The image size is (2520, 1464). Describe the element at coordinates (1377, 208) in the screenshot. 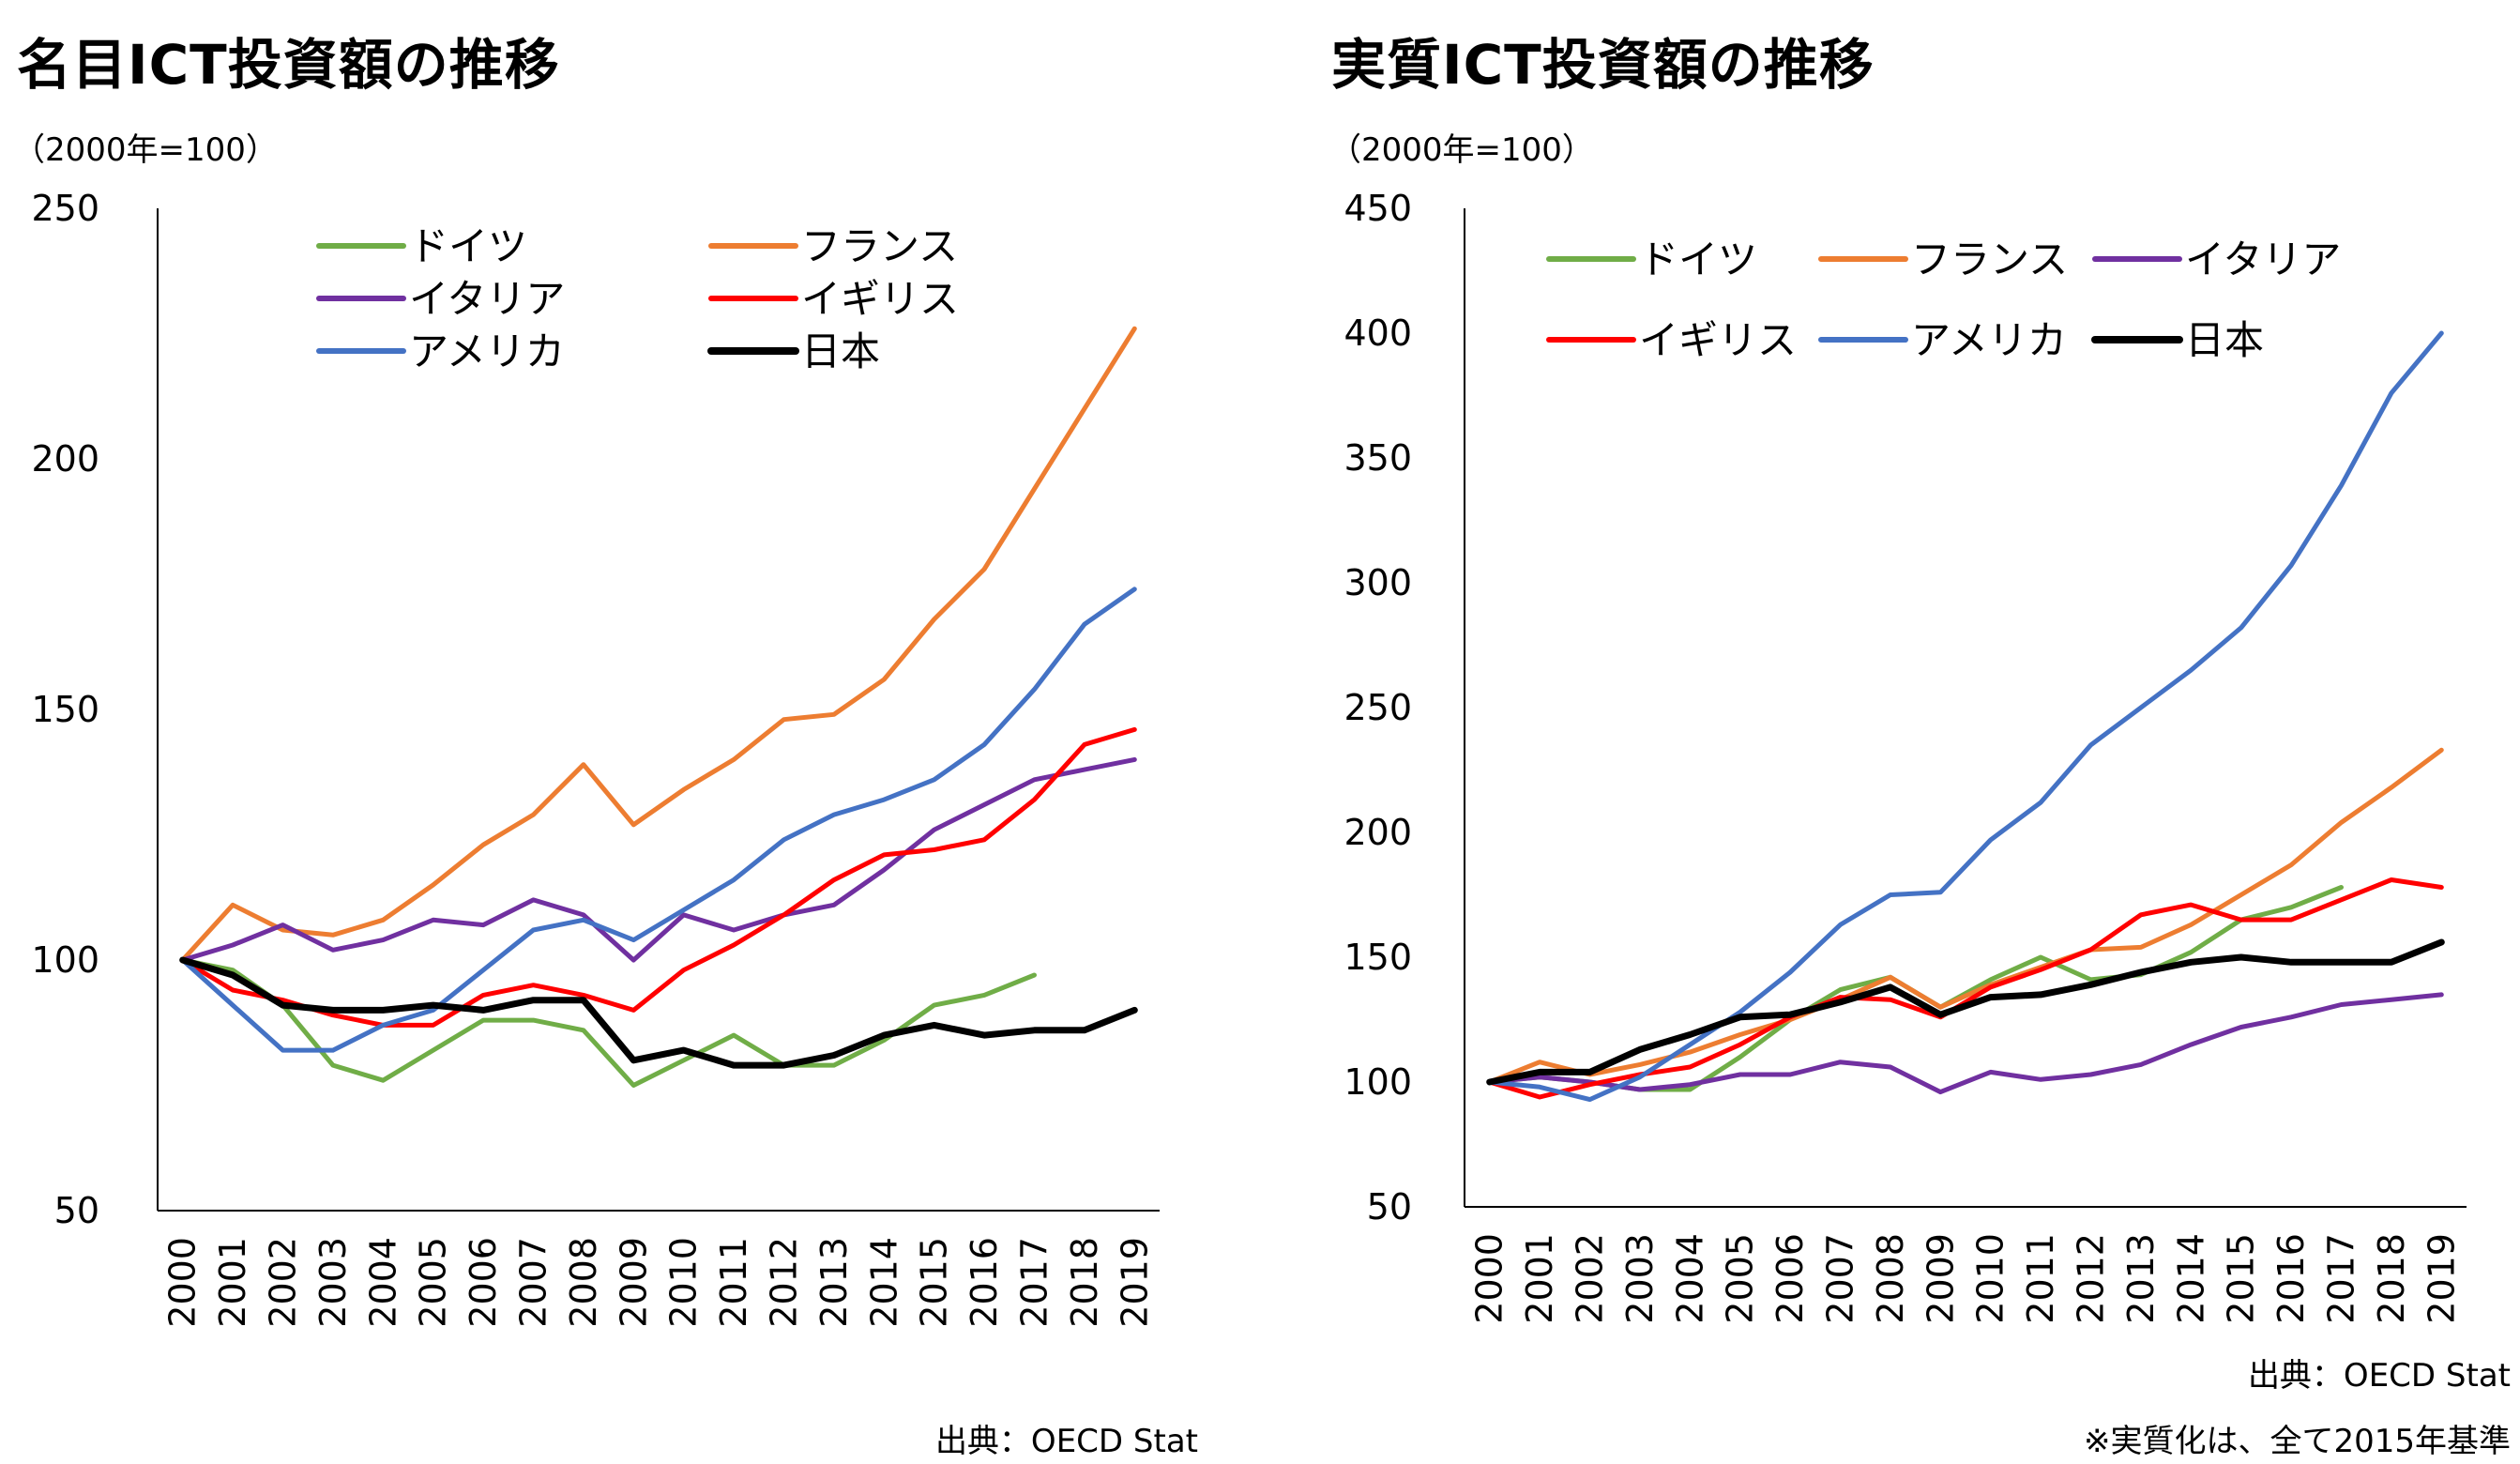

I see `y-tick-label: 450` at that location.